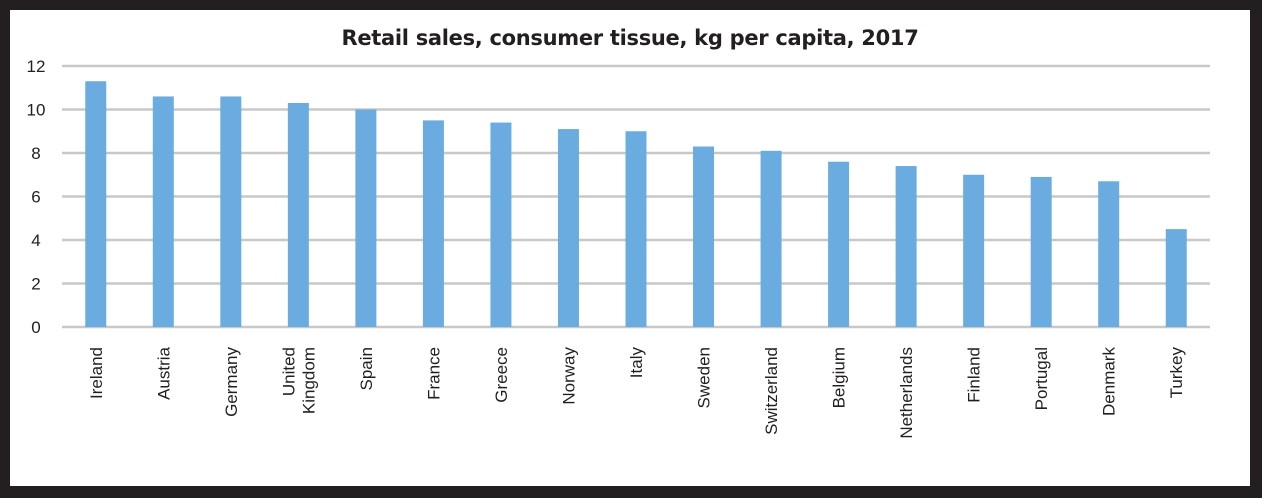 Image resolution: width=1262 pixels, height=498 pixels. I want to click on bar-greece, so click(501, 224).